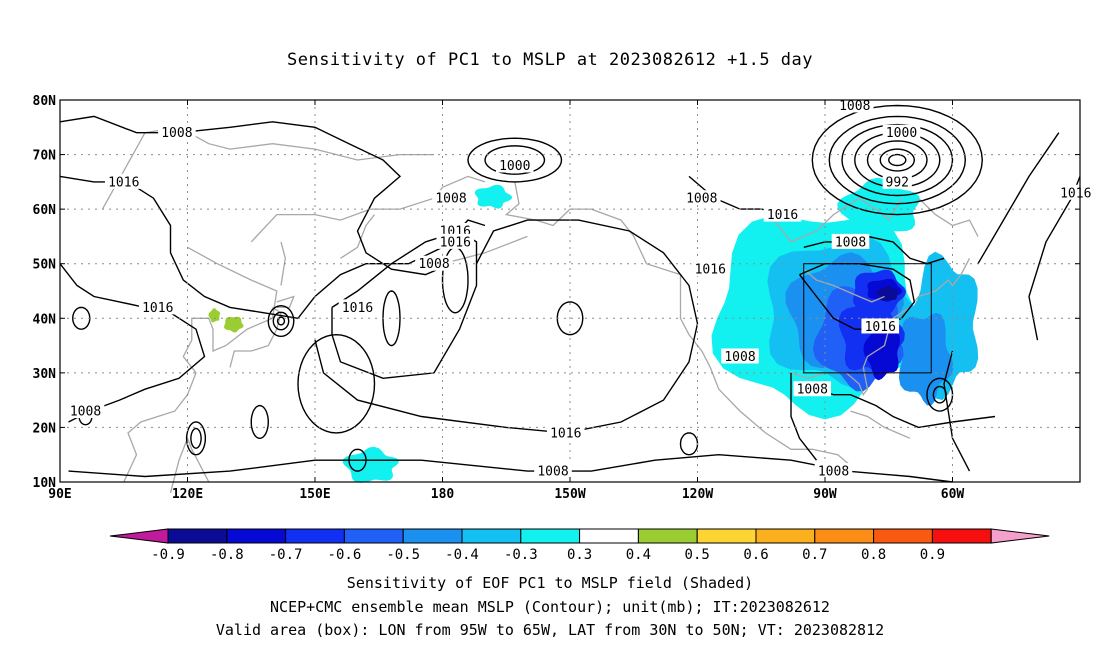 This screenshot has width=1100, height=650. What do you see at coordinates (45, 319) in the screenshot?
I see `lat-tick-label: 40N` at bounding box center [45, 319].